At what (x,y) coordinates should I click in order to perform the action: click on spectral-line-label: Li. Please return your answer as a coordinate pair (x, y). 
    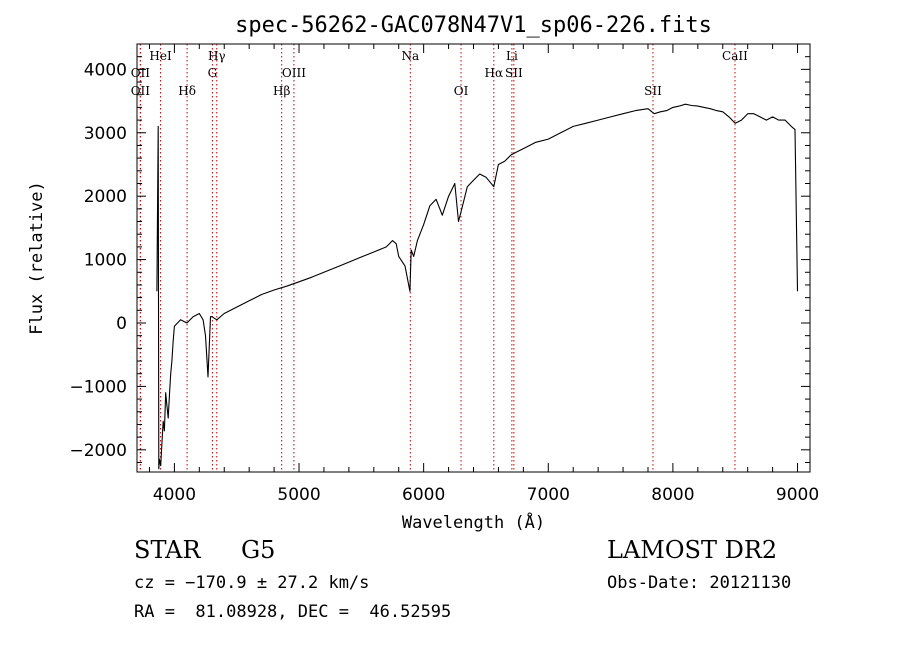
    Looking at the image, I should click on (512, 56).